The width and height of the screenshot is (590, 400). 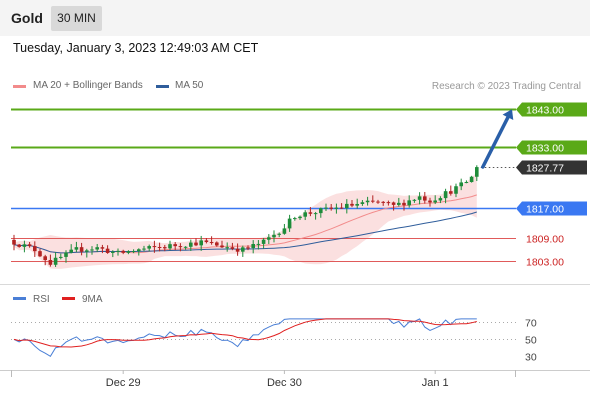 What do you see at coordinates (531, 341) in the screenshot?
I see `rsi-tick-label-50: 50` at bounding box center [531, 341].